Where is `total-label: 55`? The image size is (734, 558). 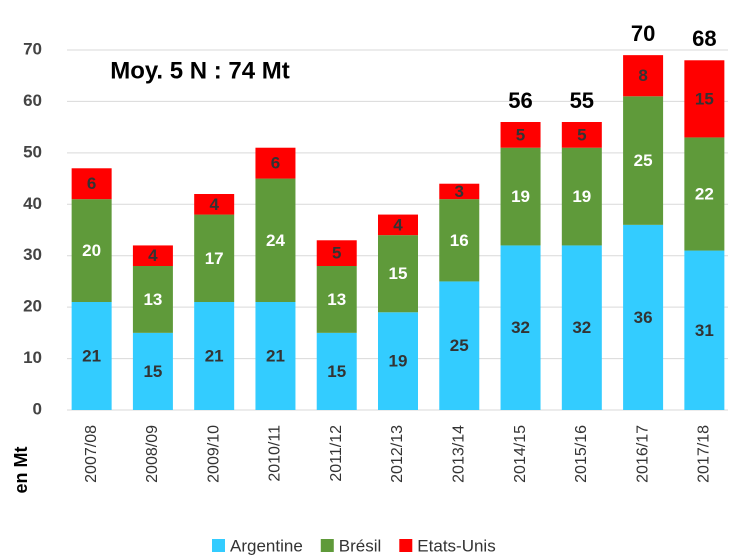 total-label: 55 is located at coordinates (582, 100).